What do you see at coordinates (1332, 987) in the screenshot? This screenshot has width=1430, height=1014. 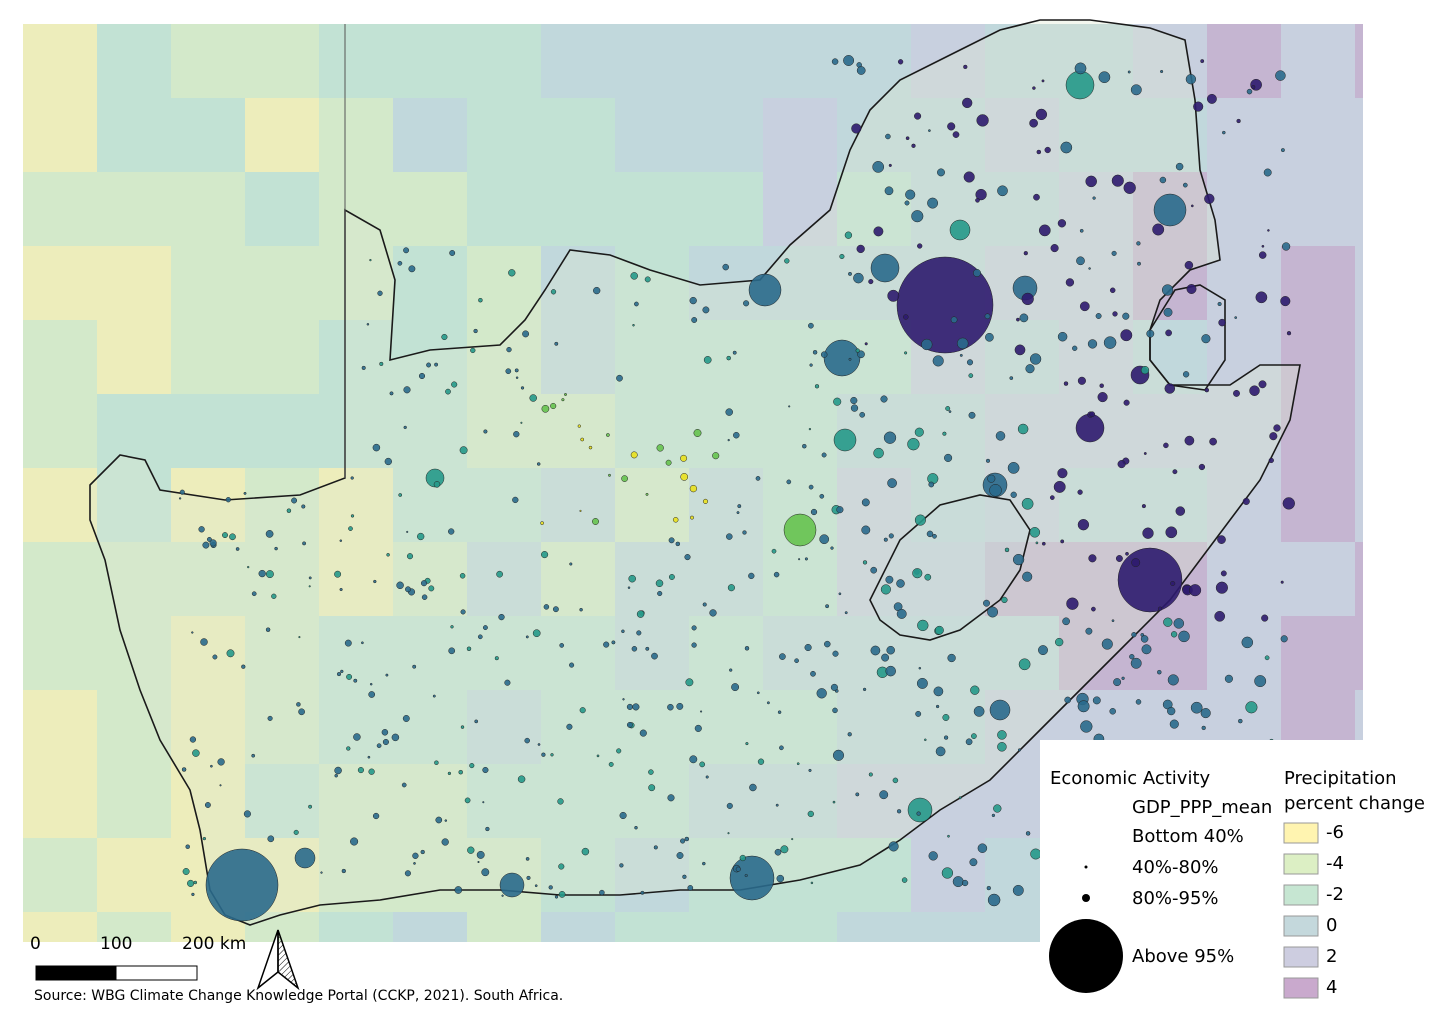 I see `precip-legend-label: 4` at bounding box center [1332, 987].